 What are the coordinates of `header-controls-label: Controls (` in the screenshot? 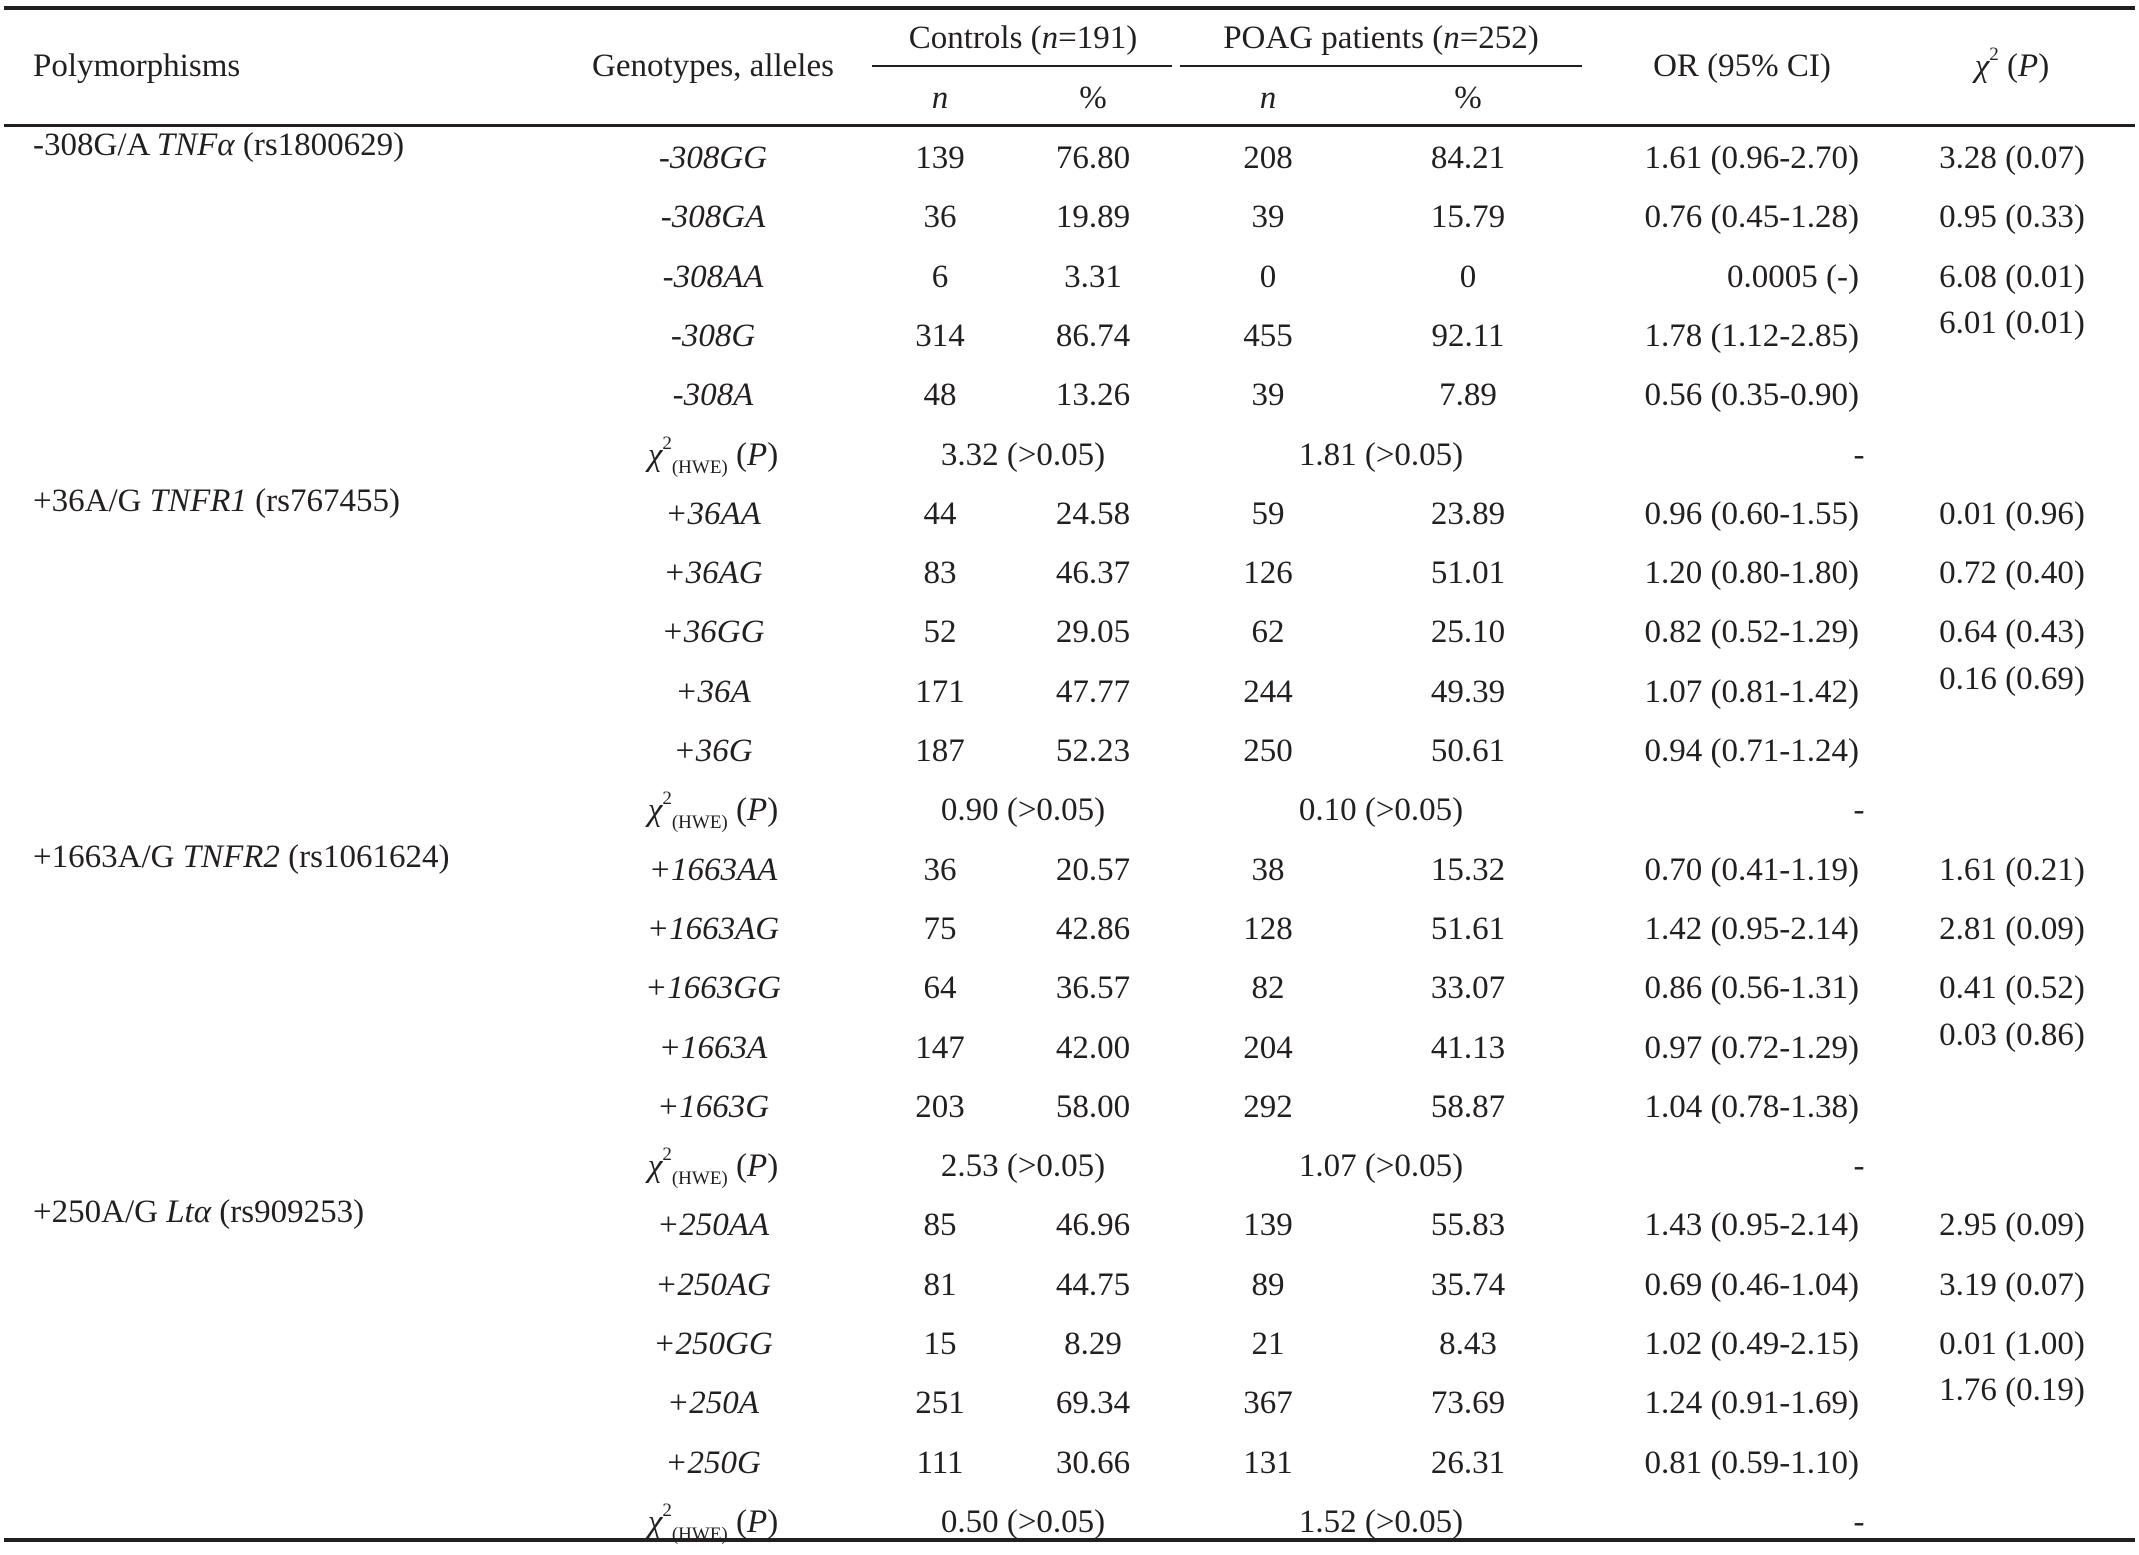 It's located at (975, 38).